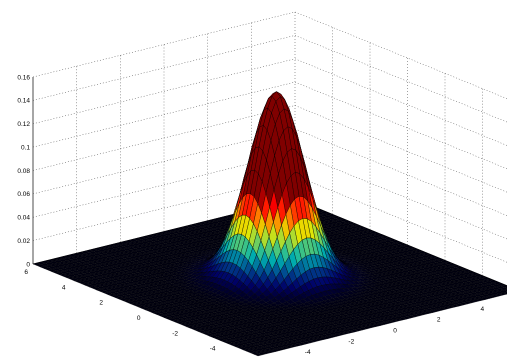 This screenshot has width=507, height=359. Describe the element at coordinates (400, 55) in the screenshot. I see `wall-top-edge-right` at that location.